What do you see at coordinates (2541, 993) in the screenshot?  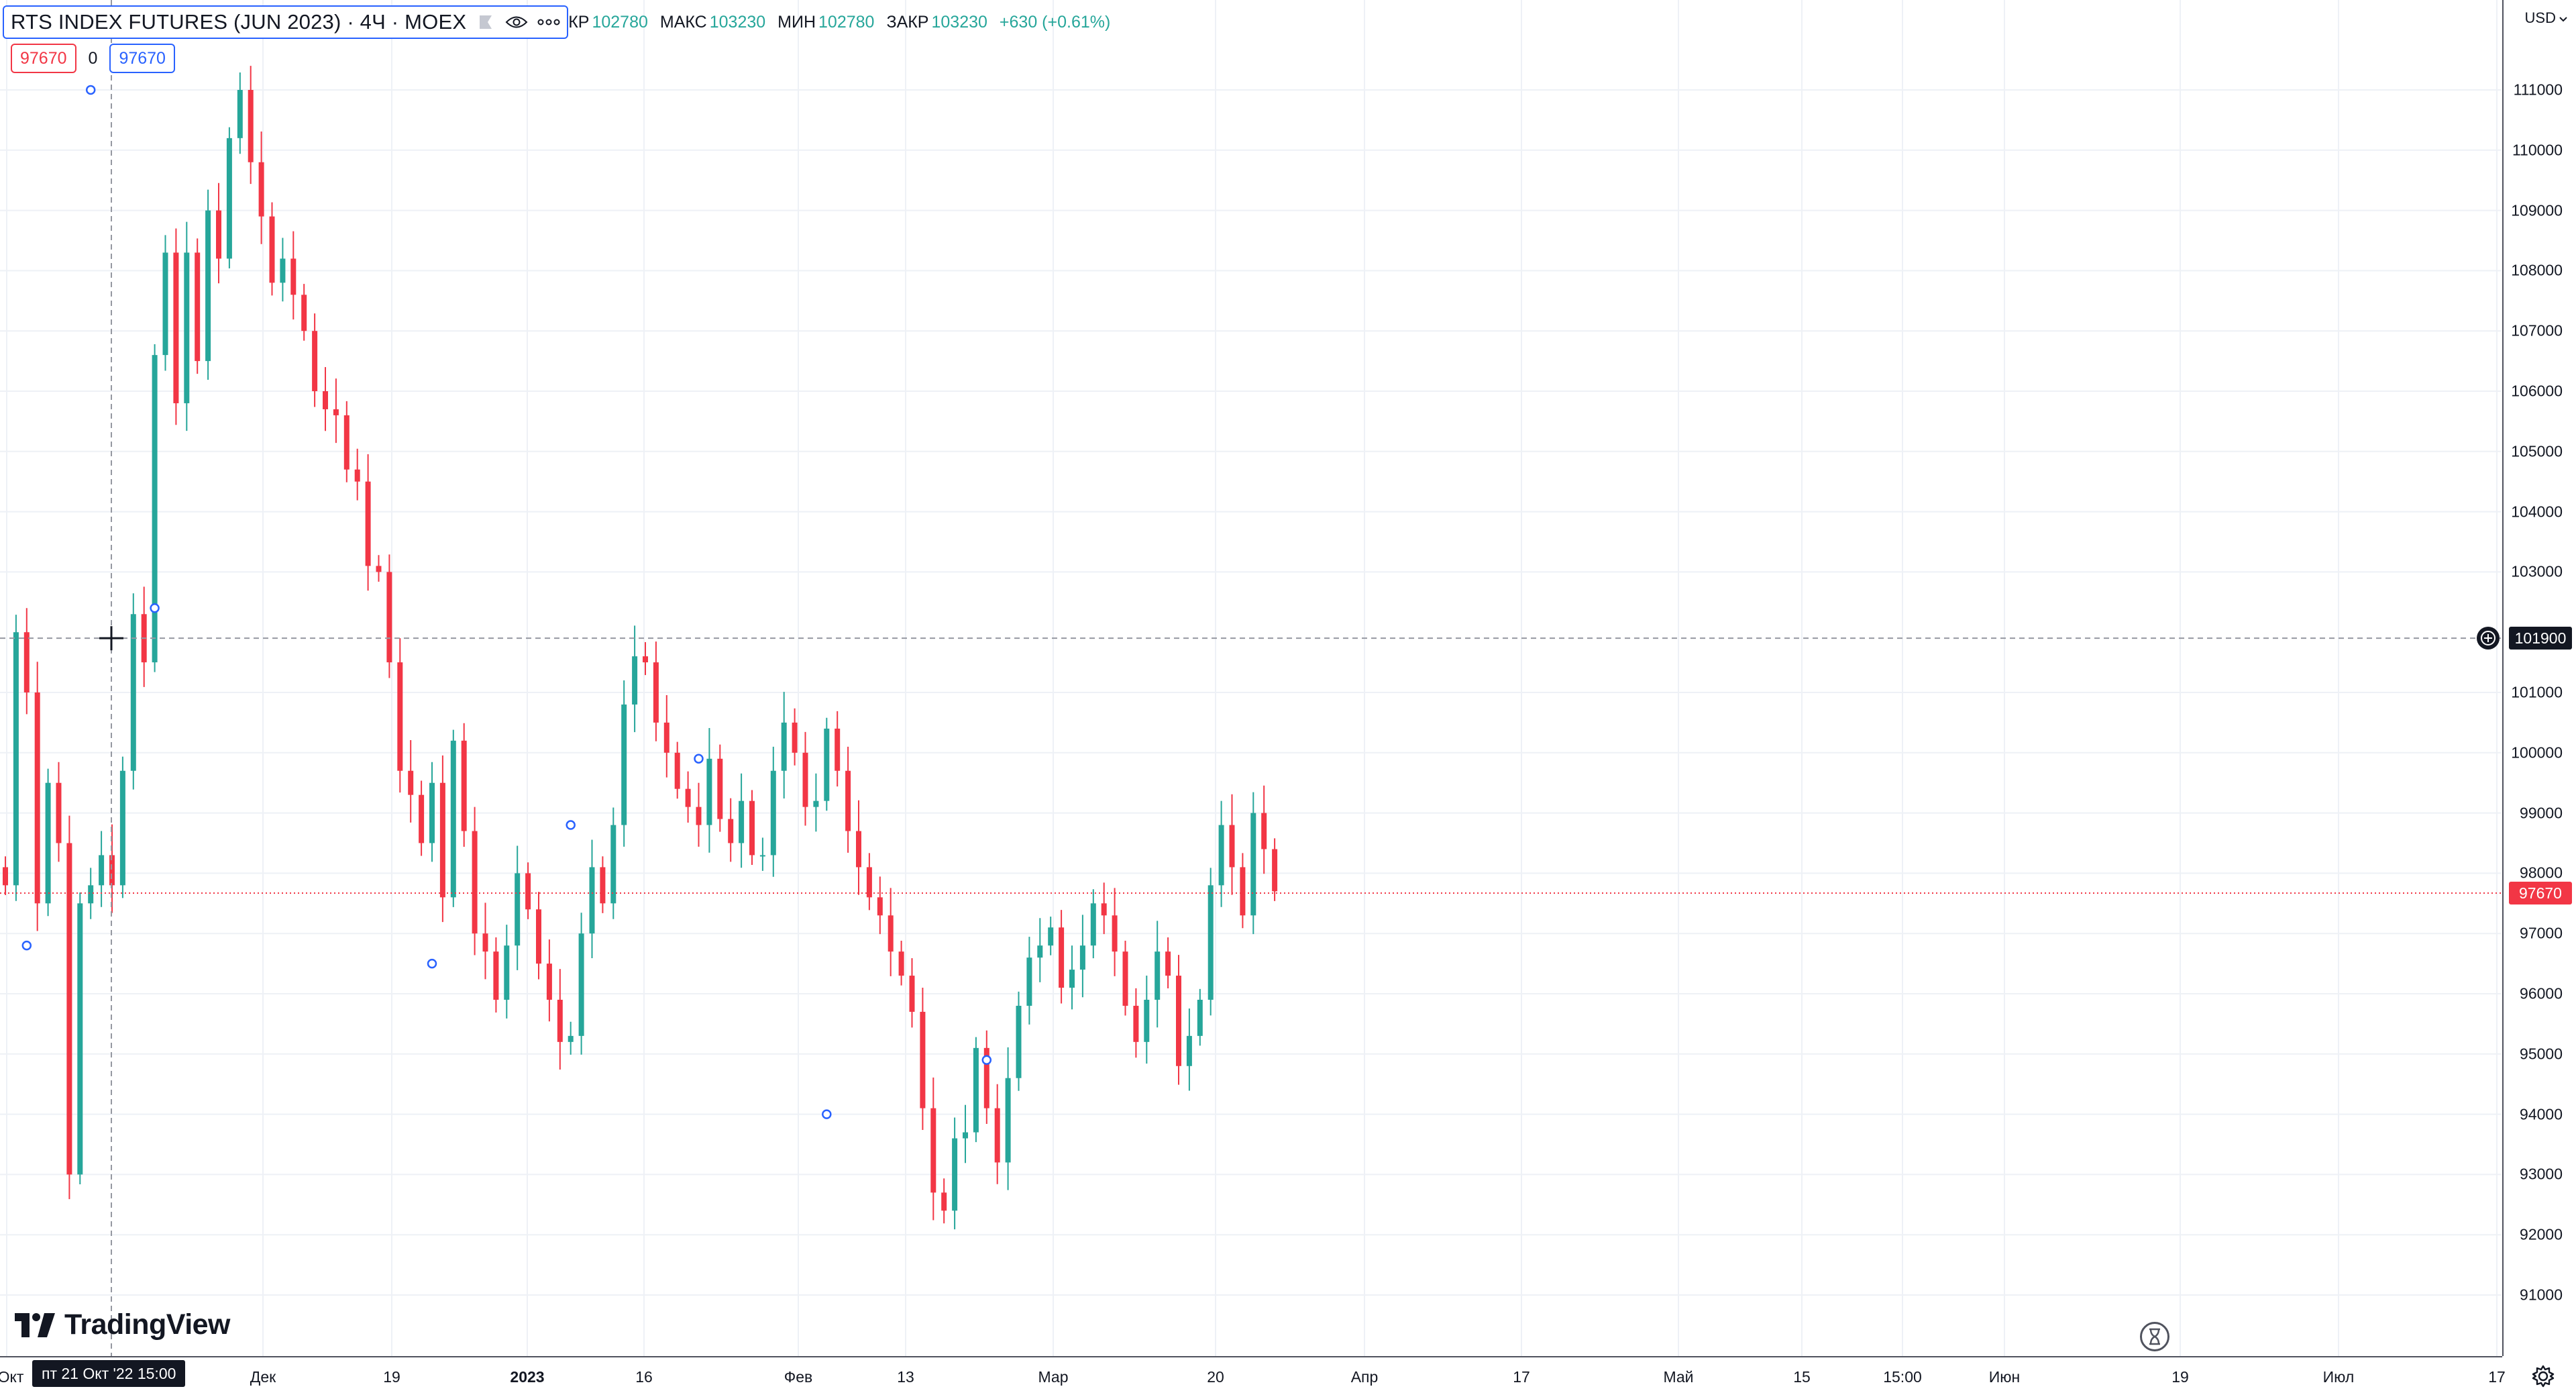 I see `price-tick-label: 96000` at bounding box center [2541, 993].